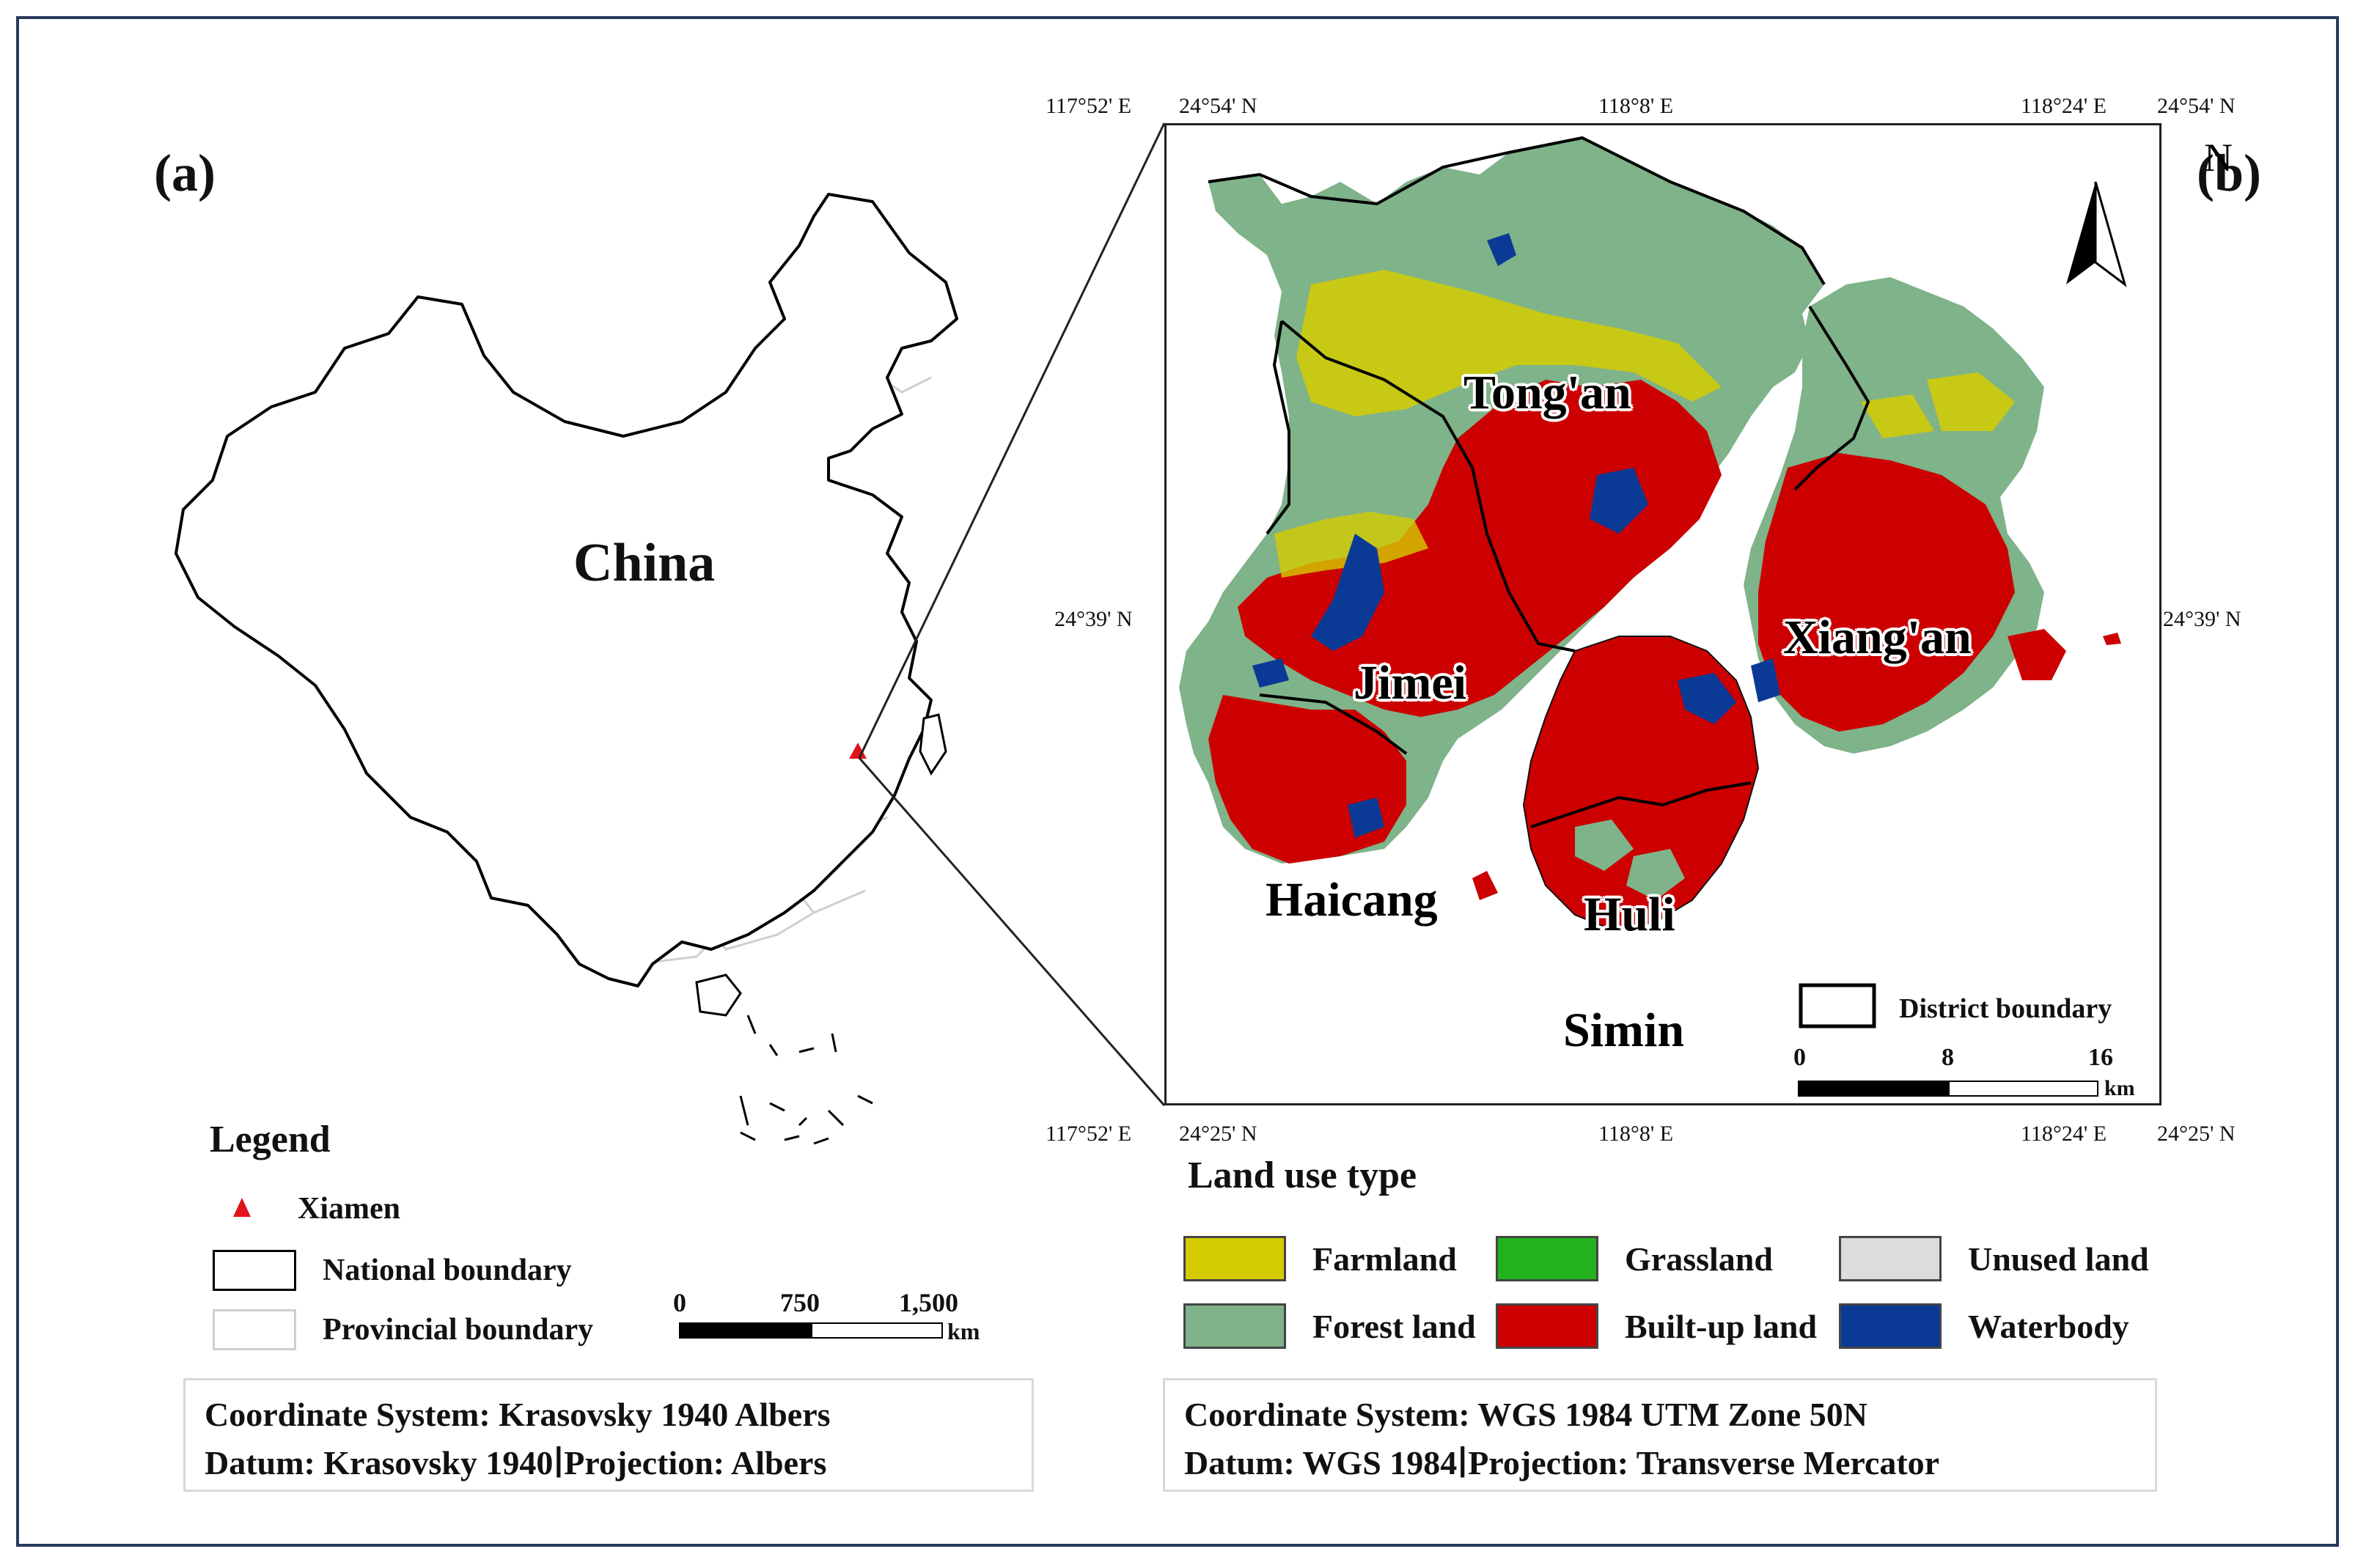 Image resolution: width=2358 pixels, height=1568 pixels. I want to click on waterbody-swatch, so click(1890, 1326).